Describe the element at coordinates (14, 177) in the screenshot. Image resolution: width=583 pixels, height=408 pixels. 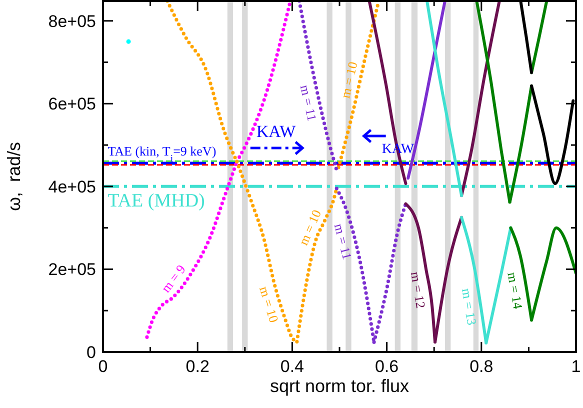
I see `y-axis-title: ω, rad/s` at that location.